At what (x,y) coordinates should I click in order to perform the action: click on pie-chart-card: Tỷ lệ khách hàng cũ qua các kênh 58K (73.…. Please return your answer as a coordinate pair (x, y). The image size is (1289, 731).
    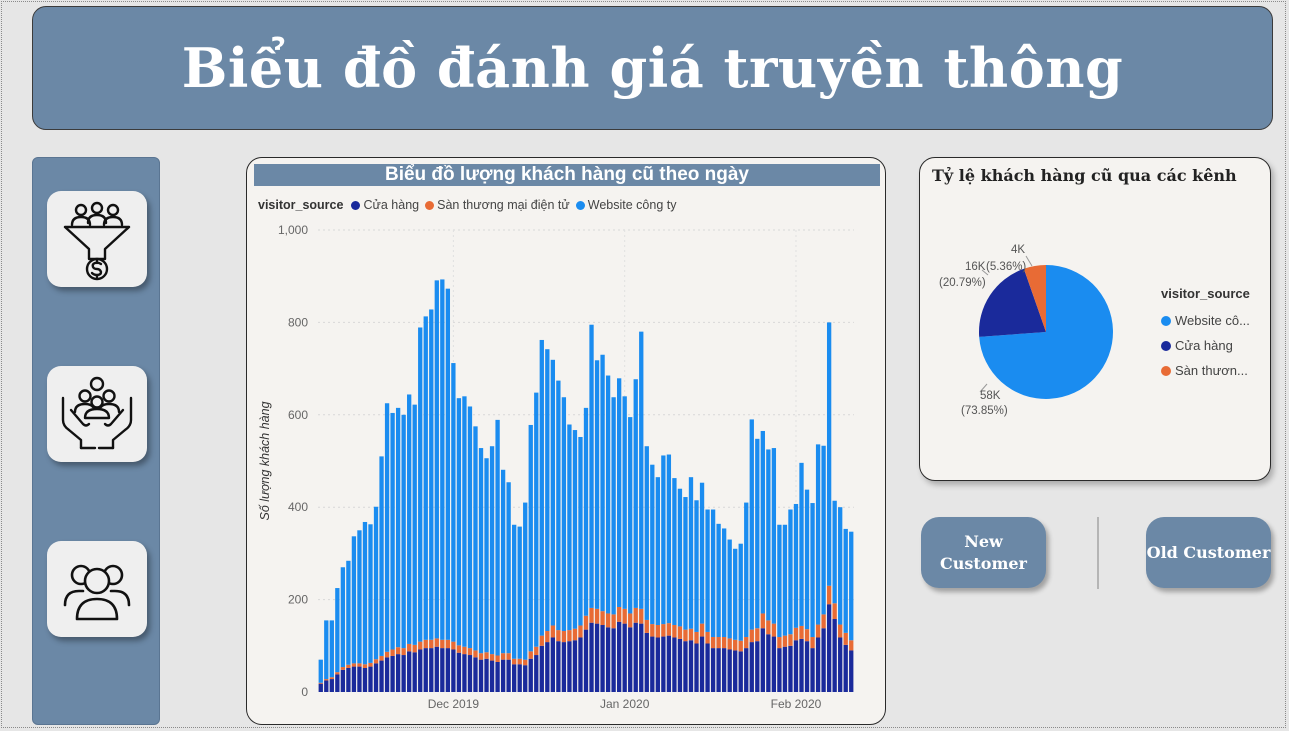
    Looking at the image, I should click on (1095, 319).